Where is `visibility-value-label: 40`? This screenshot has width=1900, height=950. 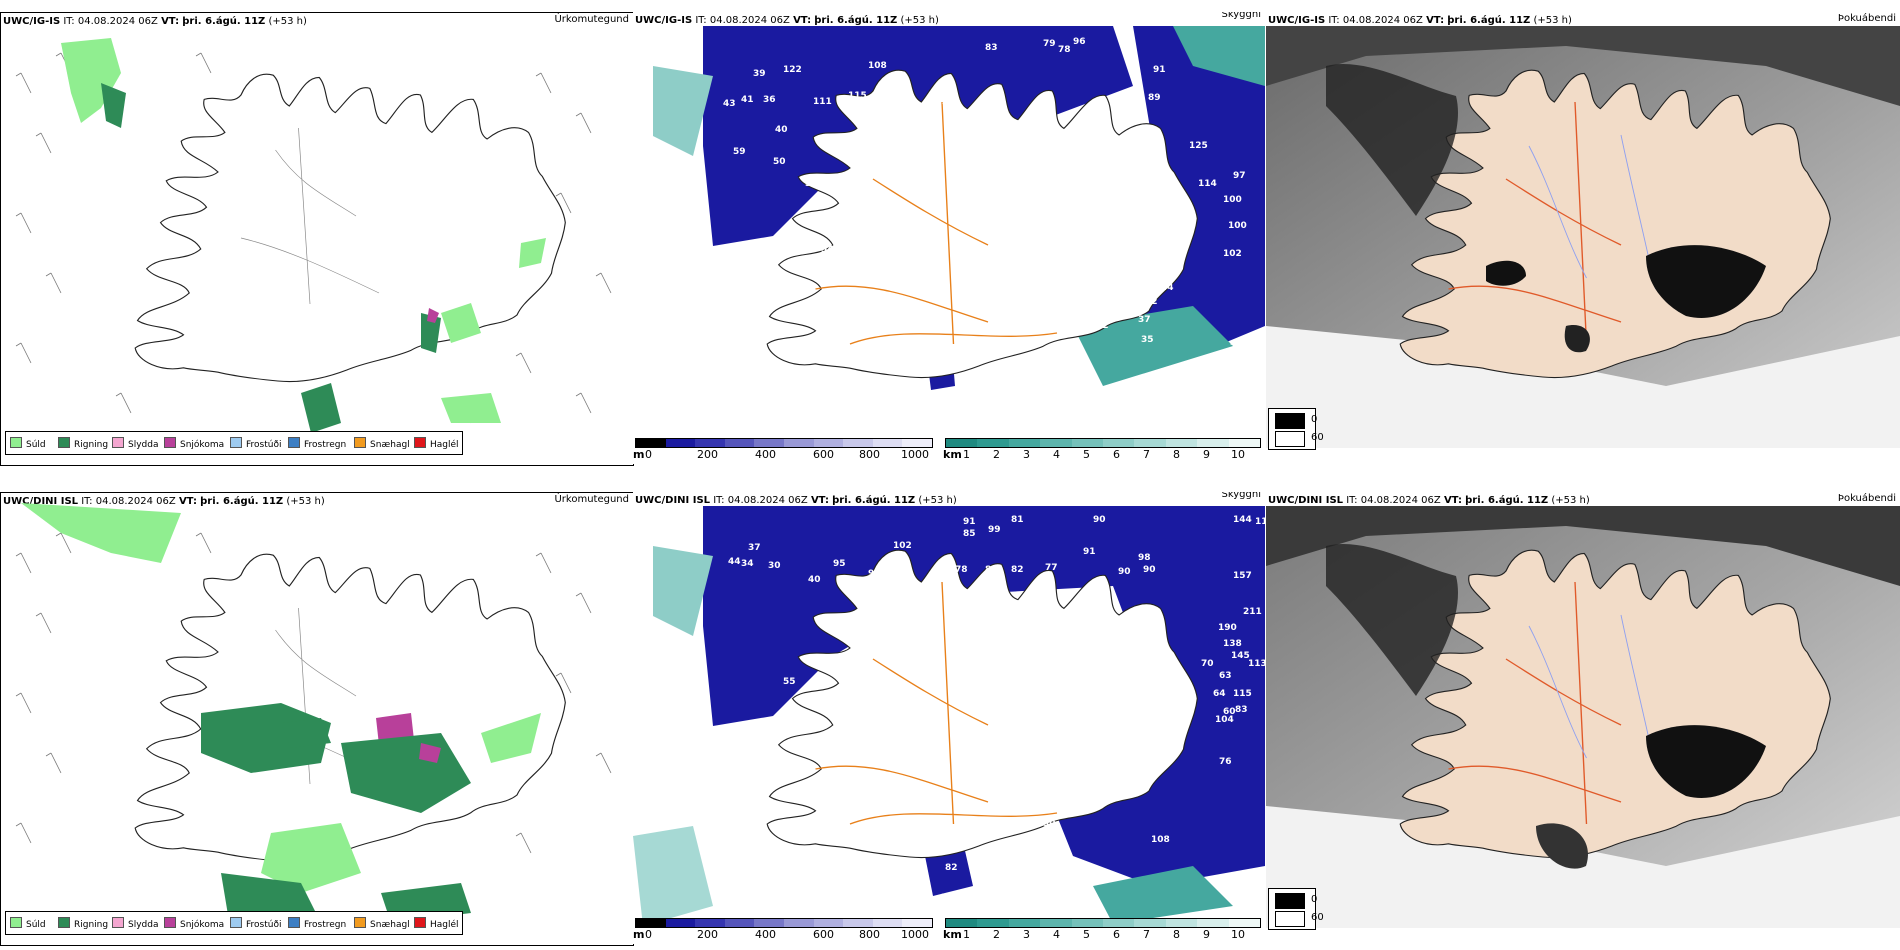
visibility-value-label: 40 is located at coordinates (781, 130).